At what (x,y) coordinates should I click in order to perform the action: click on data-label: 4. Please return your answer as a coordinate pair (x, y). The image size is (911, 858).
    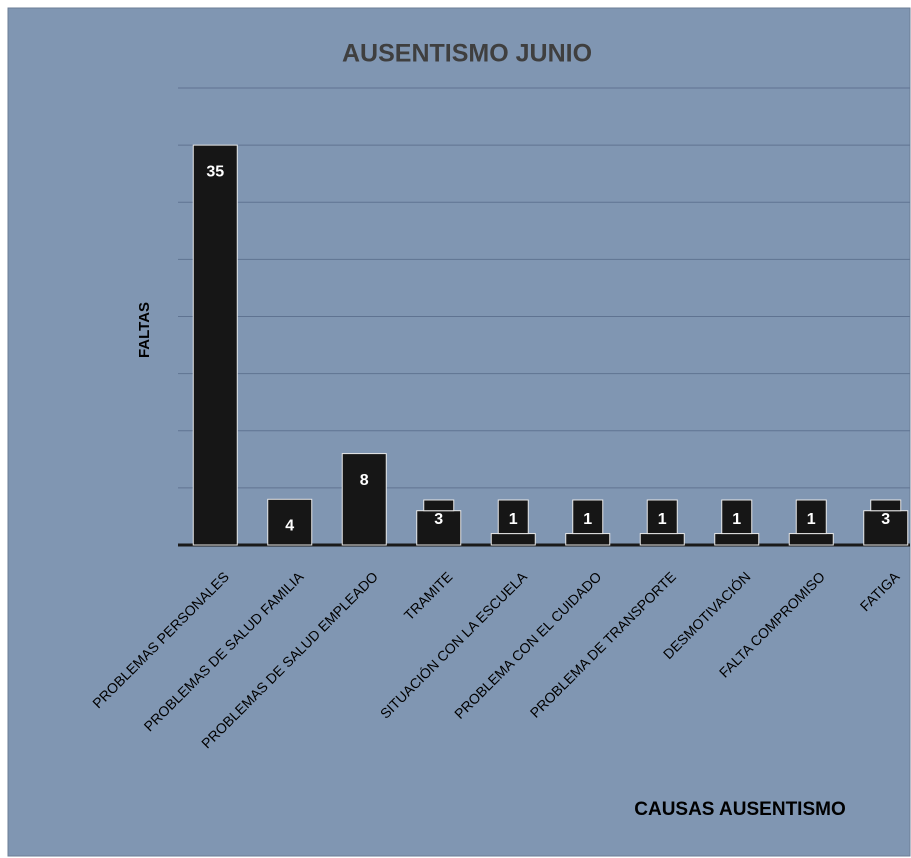
    Looking at the image, I should click on (289, 526).